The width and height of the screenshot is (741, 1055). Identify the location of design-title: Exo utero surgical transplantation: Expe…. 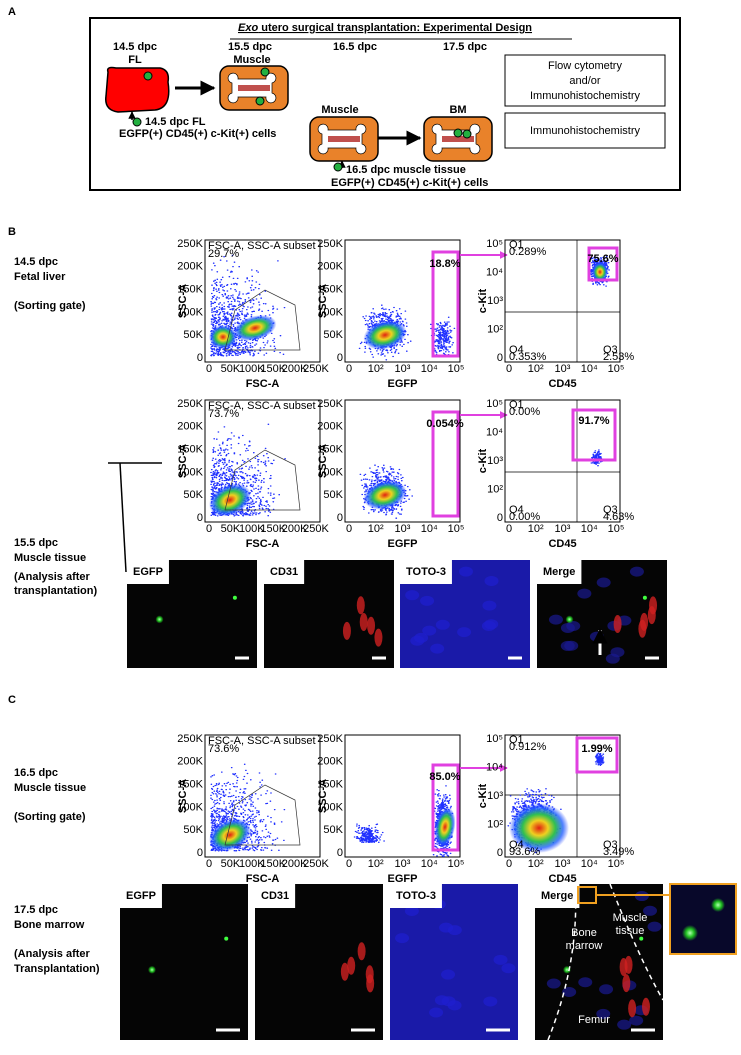
(385, 28).